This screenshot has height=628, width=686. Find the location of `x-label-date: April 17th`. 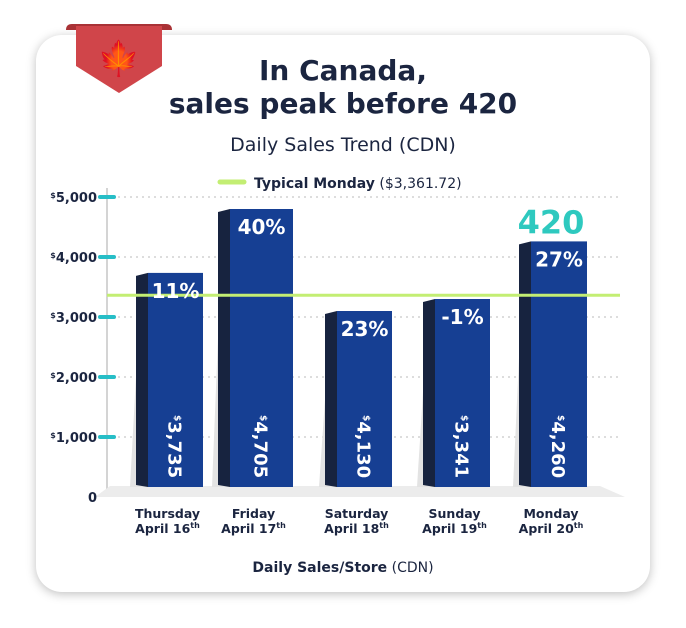

x-label-date: April 17th is located at coordinates (253, 528).